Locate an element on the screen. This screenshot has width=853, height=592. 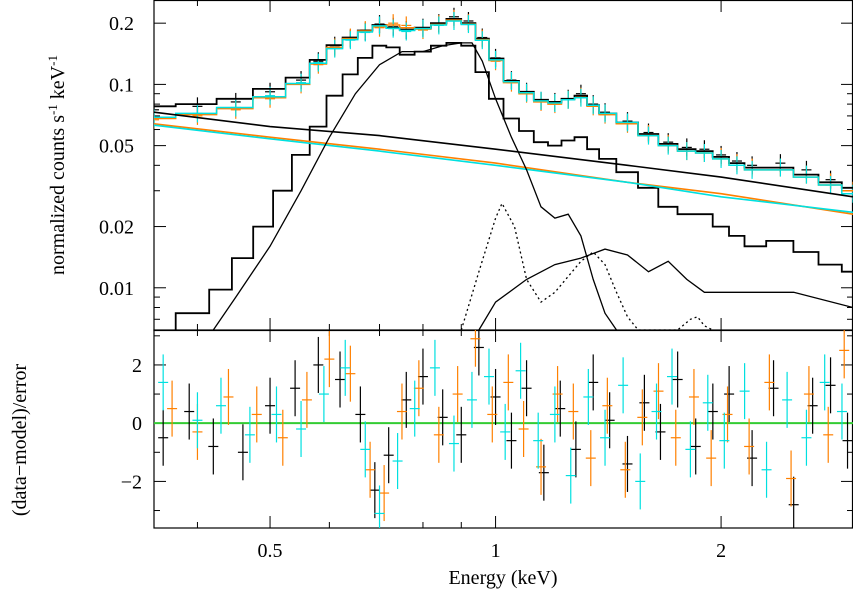
top-y-axis-label: normalized counts s-1 keV-1 is located at coordinates (57, 165).